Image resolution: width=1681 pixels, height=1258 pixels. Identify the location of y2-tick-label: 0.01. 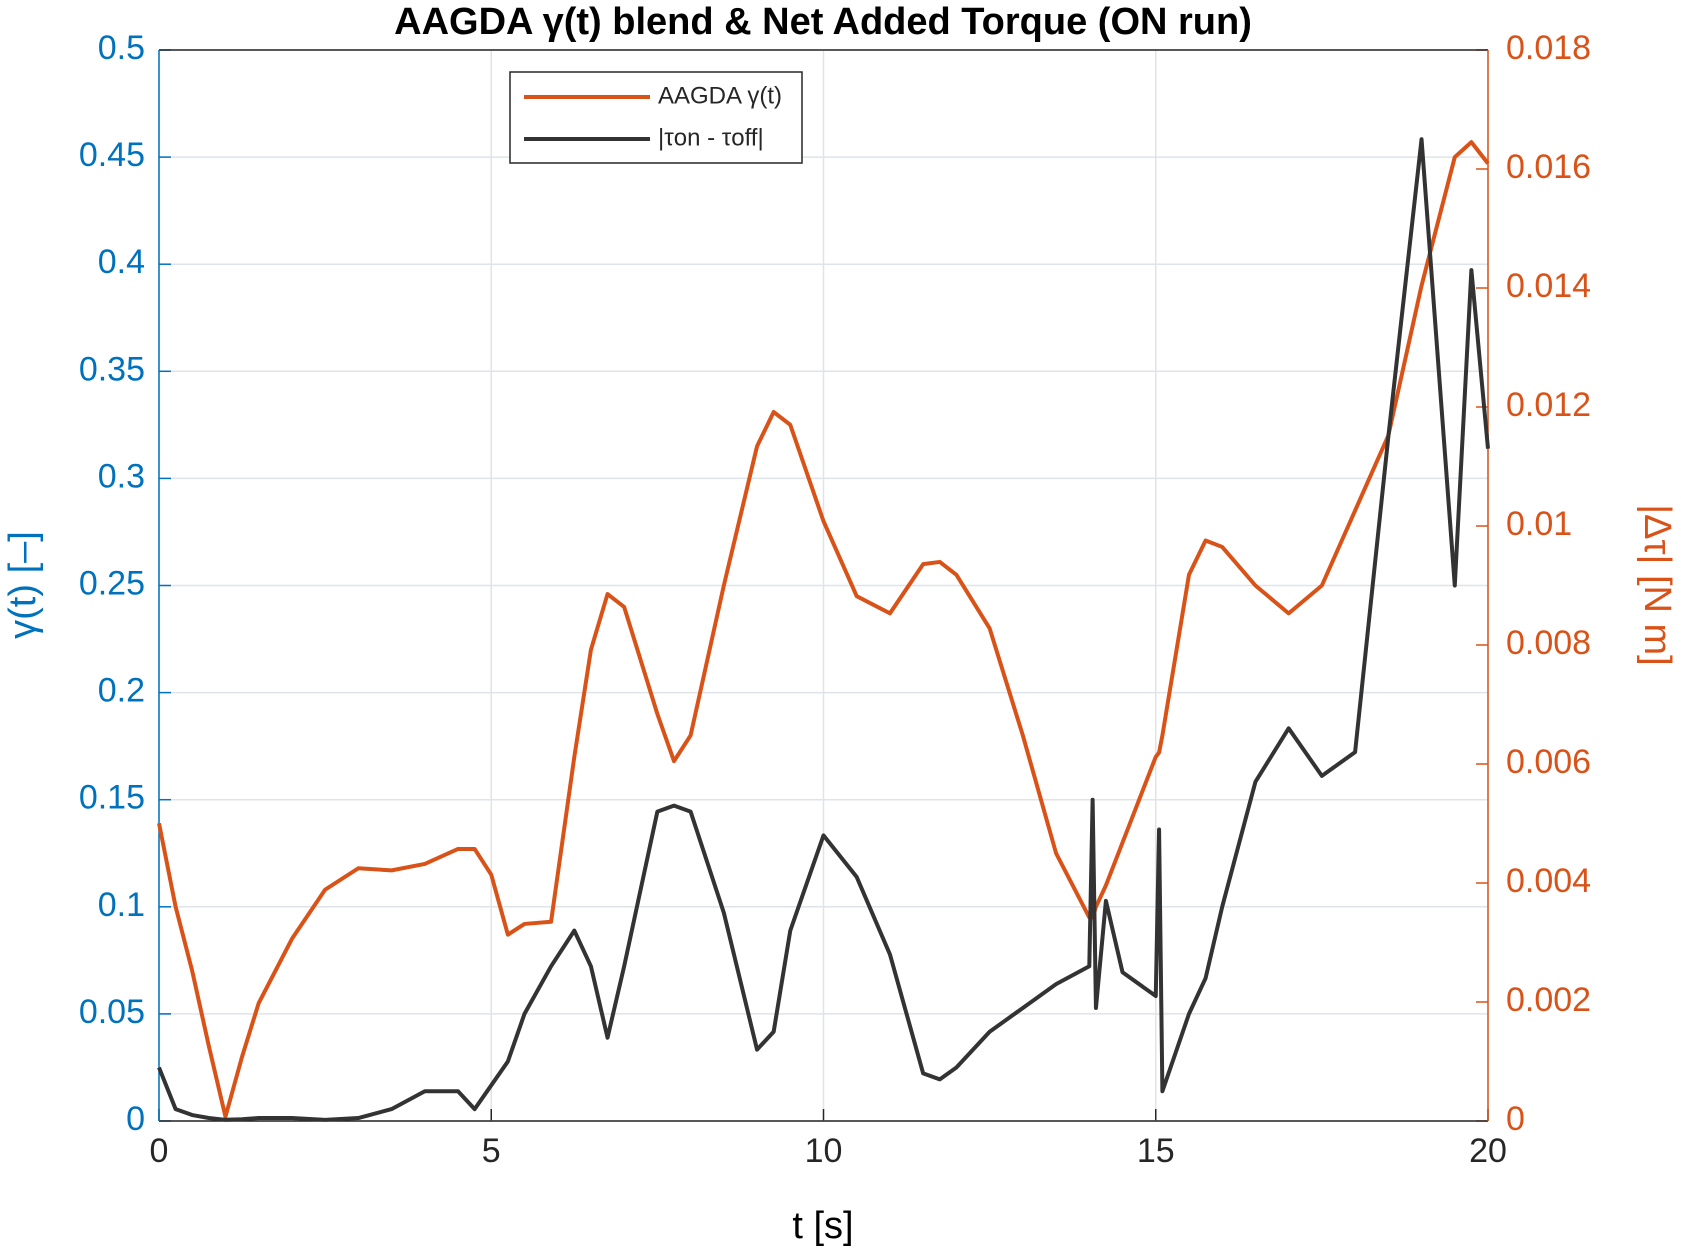
(1539, 524).